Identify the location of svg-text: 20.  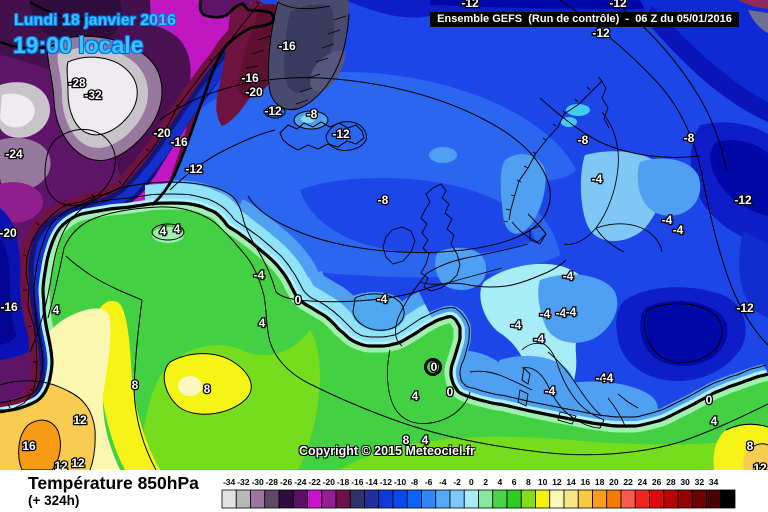
(614, 482).